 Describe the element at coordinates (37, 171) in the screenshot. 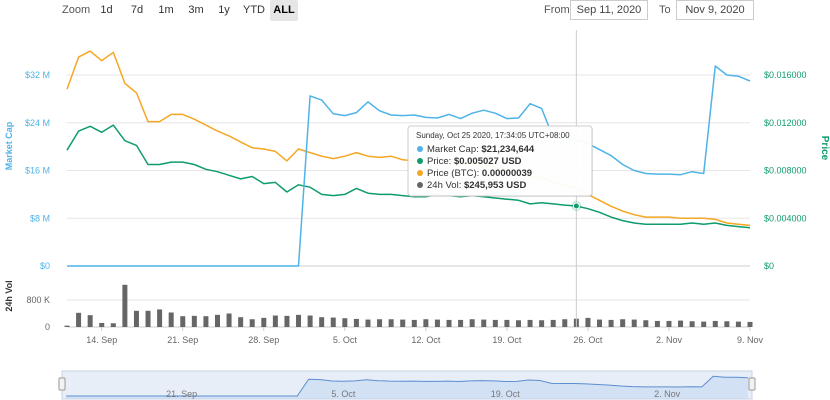

I see `y-left-tick-label: $16 M` at that location.